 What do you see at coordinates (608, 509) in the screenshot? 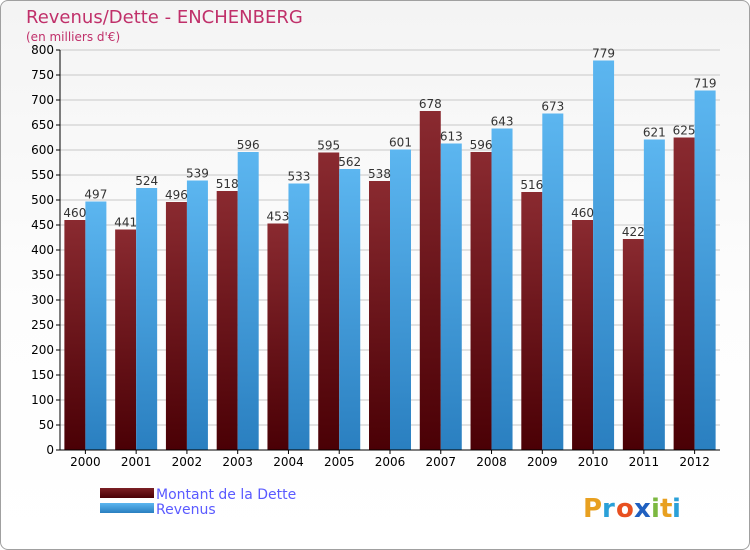
I see `svg-text: r` at bounding box center [608, 509].